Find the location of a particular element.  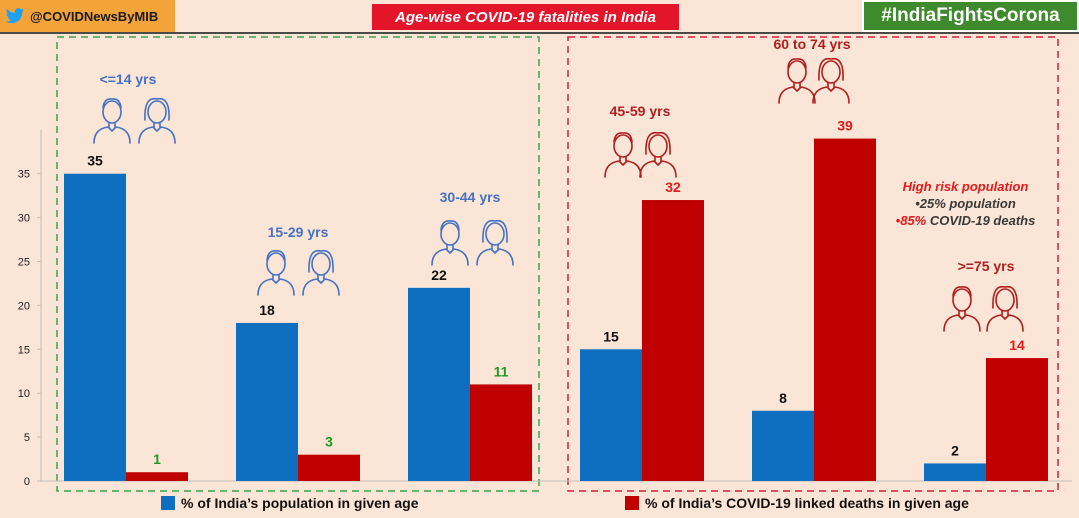

data-label-deaths: 3 is located at coordinates (329, 442).